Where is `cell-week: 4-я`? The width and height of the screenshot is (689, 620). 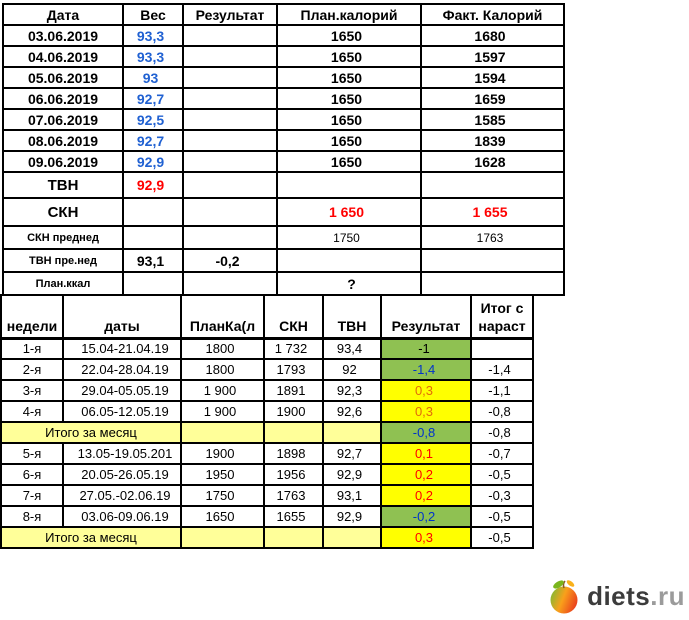 cell-week: 4-я is located at coordinates (32, 411).